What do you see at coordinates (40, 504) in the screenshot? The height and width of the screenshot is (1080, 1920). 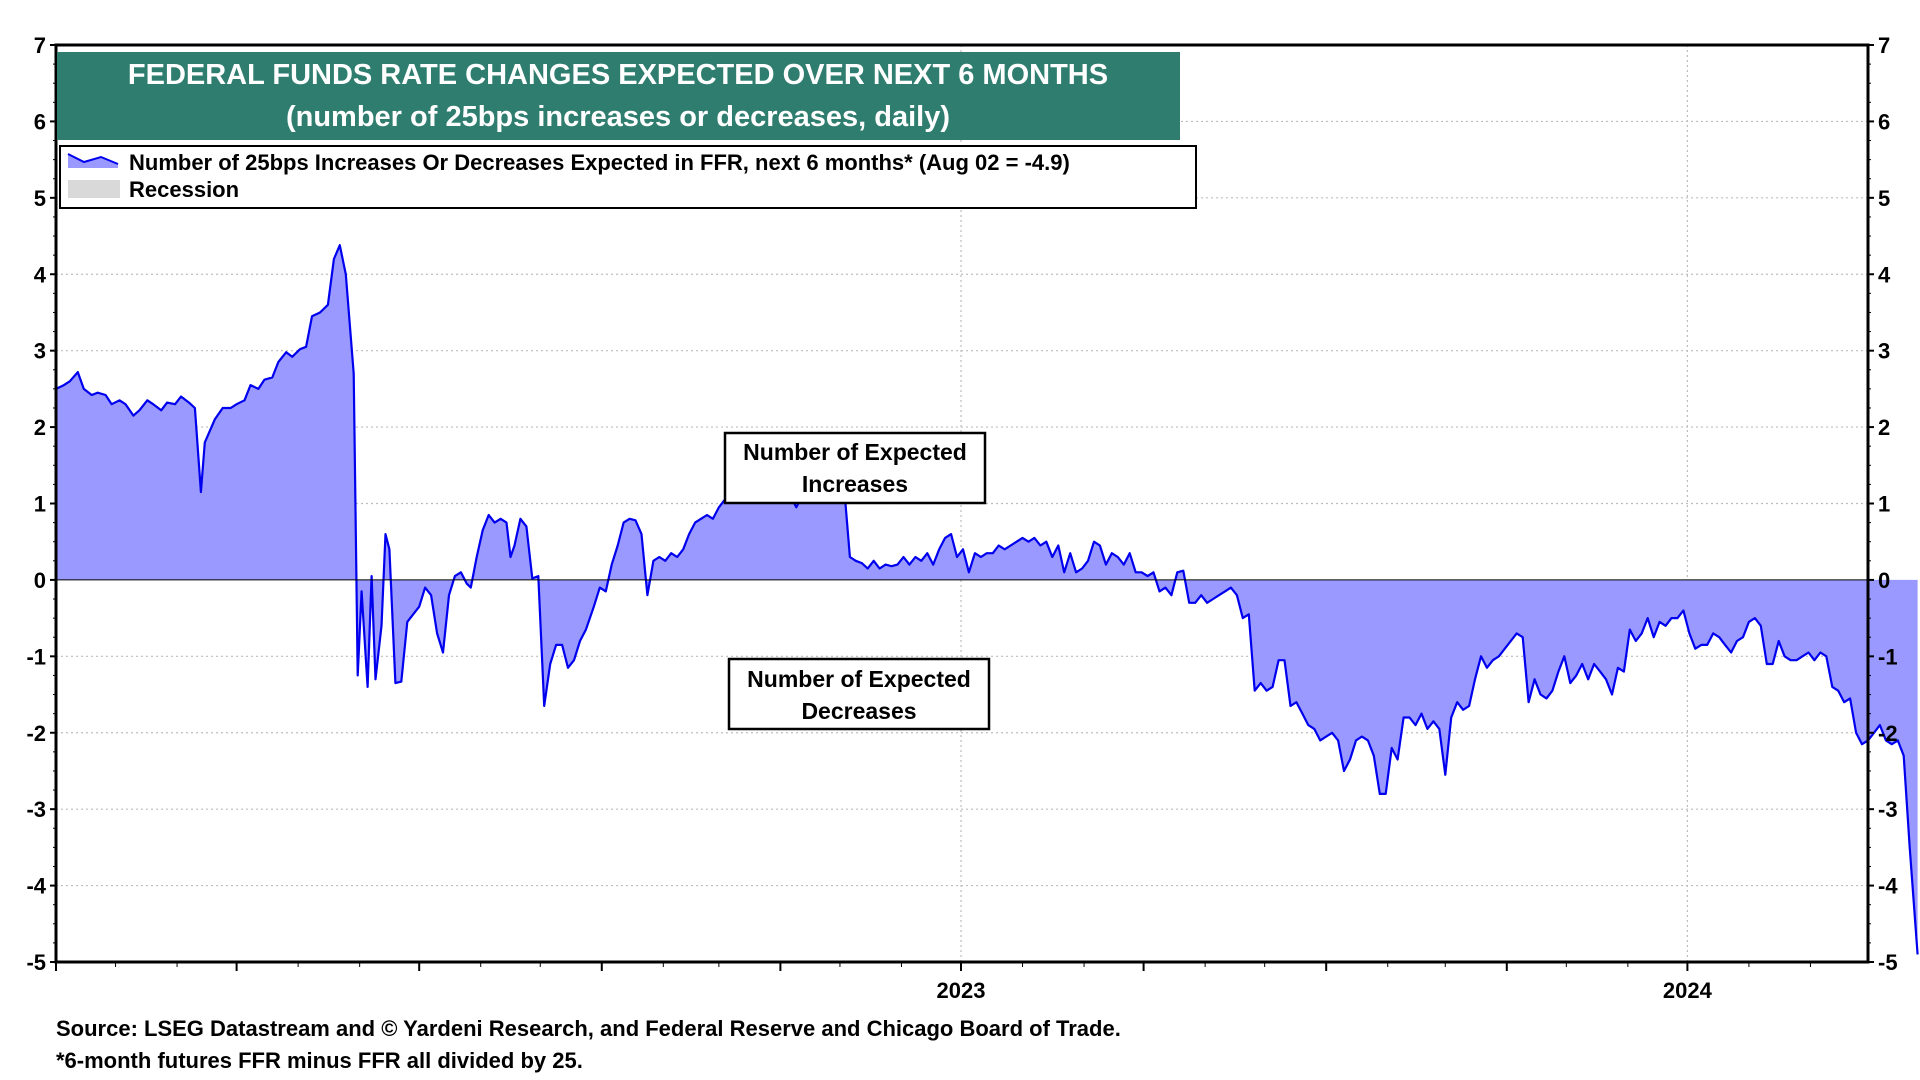 I see `y-tick-label-left: 1` at bounding box center [40, 504].